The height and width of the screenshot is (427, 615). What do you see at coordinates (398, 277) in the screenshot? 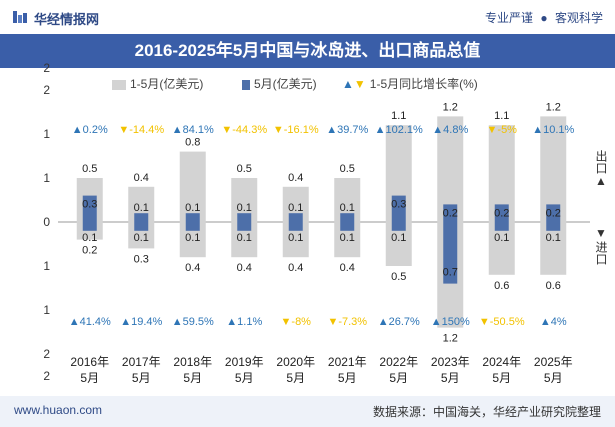
I see `cumulative-import-label: 0.5` at bounding box center [398, 277].